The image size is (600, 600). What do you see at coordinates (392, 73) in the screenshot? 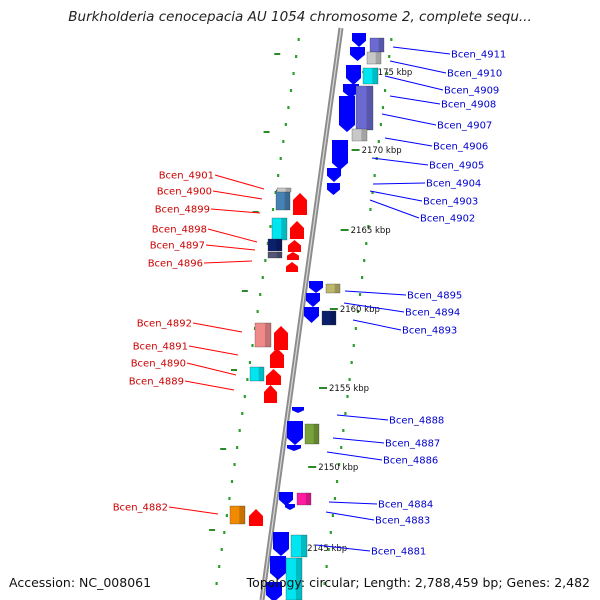
I see `tick-label: 2175 kbp` at bounding box center [392, 73].